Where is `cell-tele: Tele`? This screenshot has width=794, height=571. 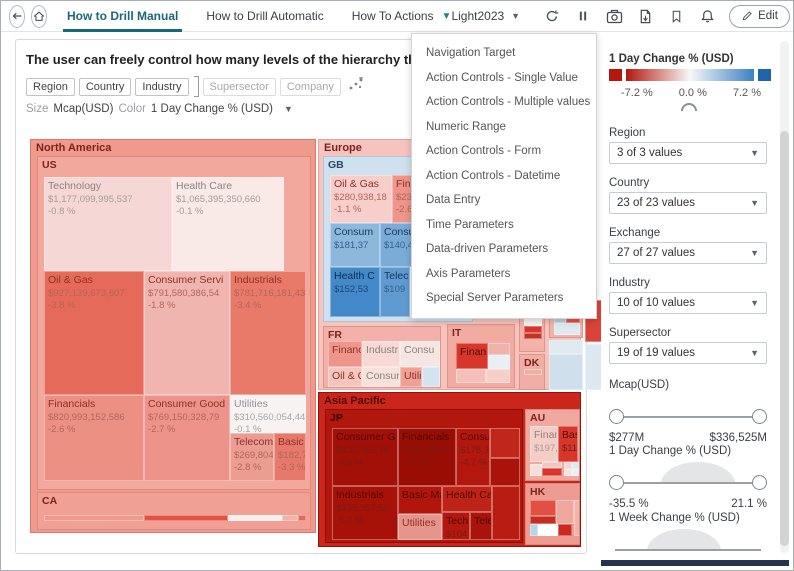
cell-tele: Tele is located at coordinates (481, 526).